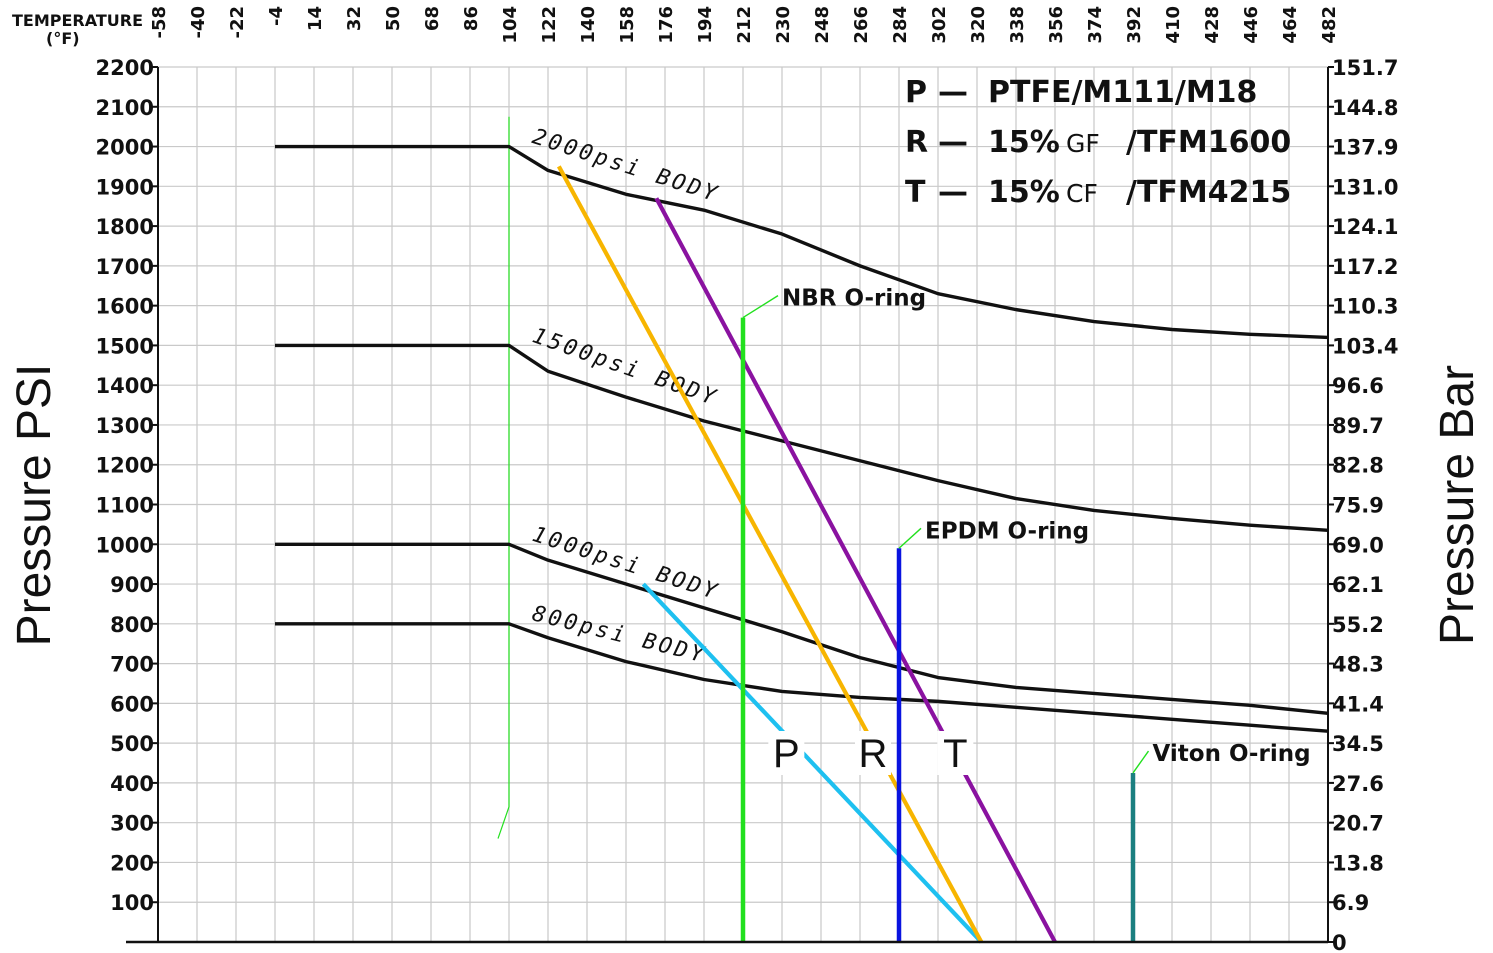 This screenshot has width=1493, height=953. I want to click on material-label-t: T, so click(955, 754).